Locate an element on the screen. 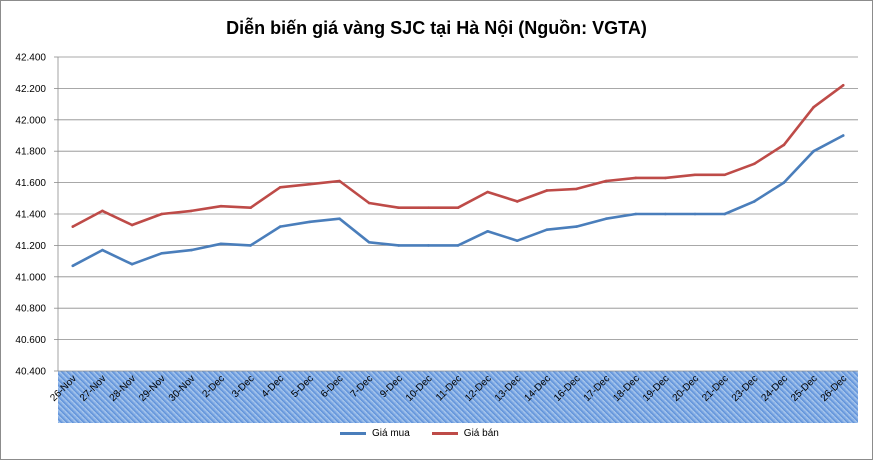 The image size is (873, 460). y-tick-label: 42.400 is located at coordinates (30, 58).